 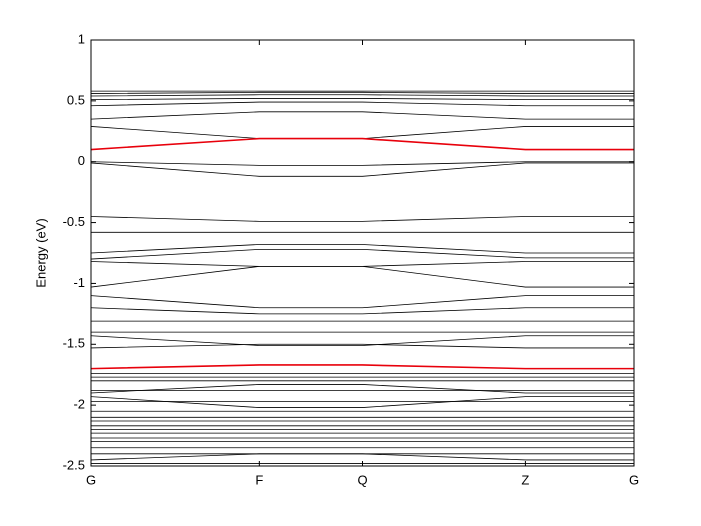 I want to click on x-tick-label: Z, so click(x=525, y=479).